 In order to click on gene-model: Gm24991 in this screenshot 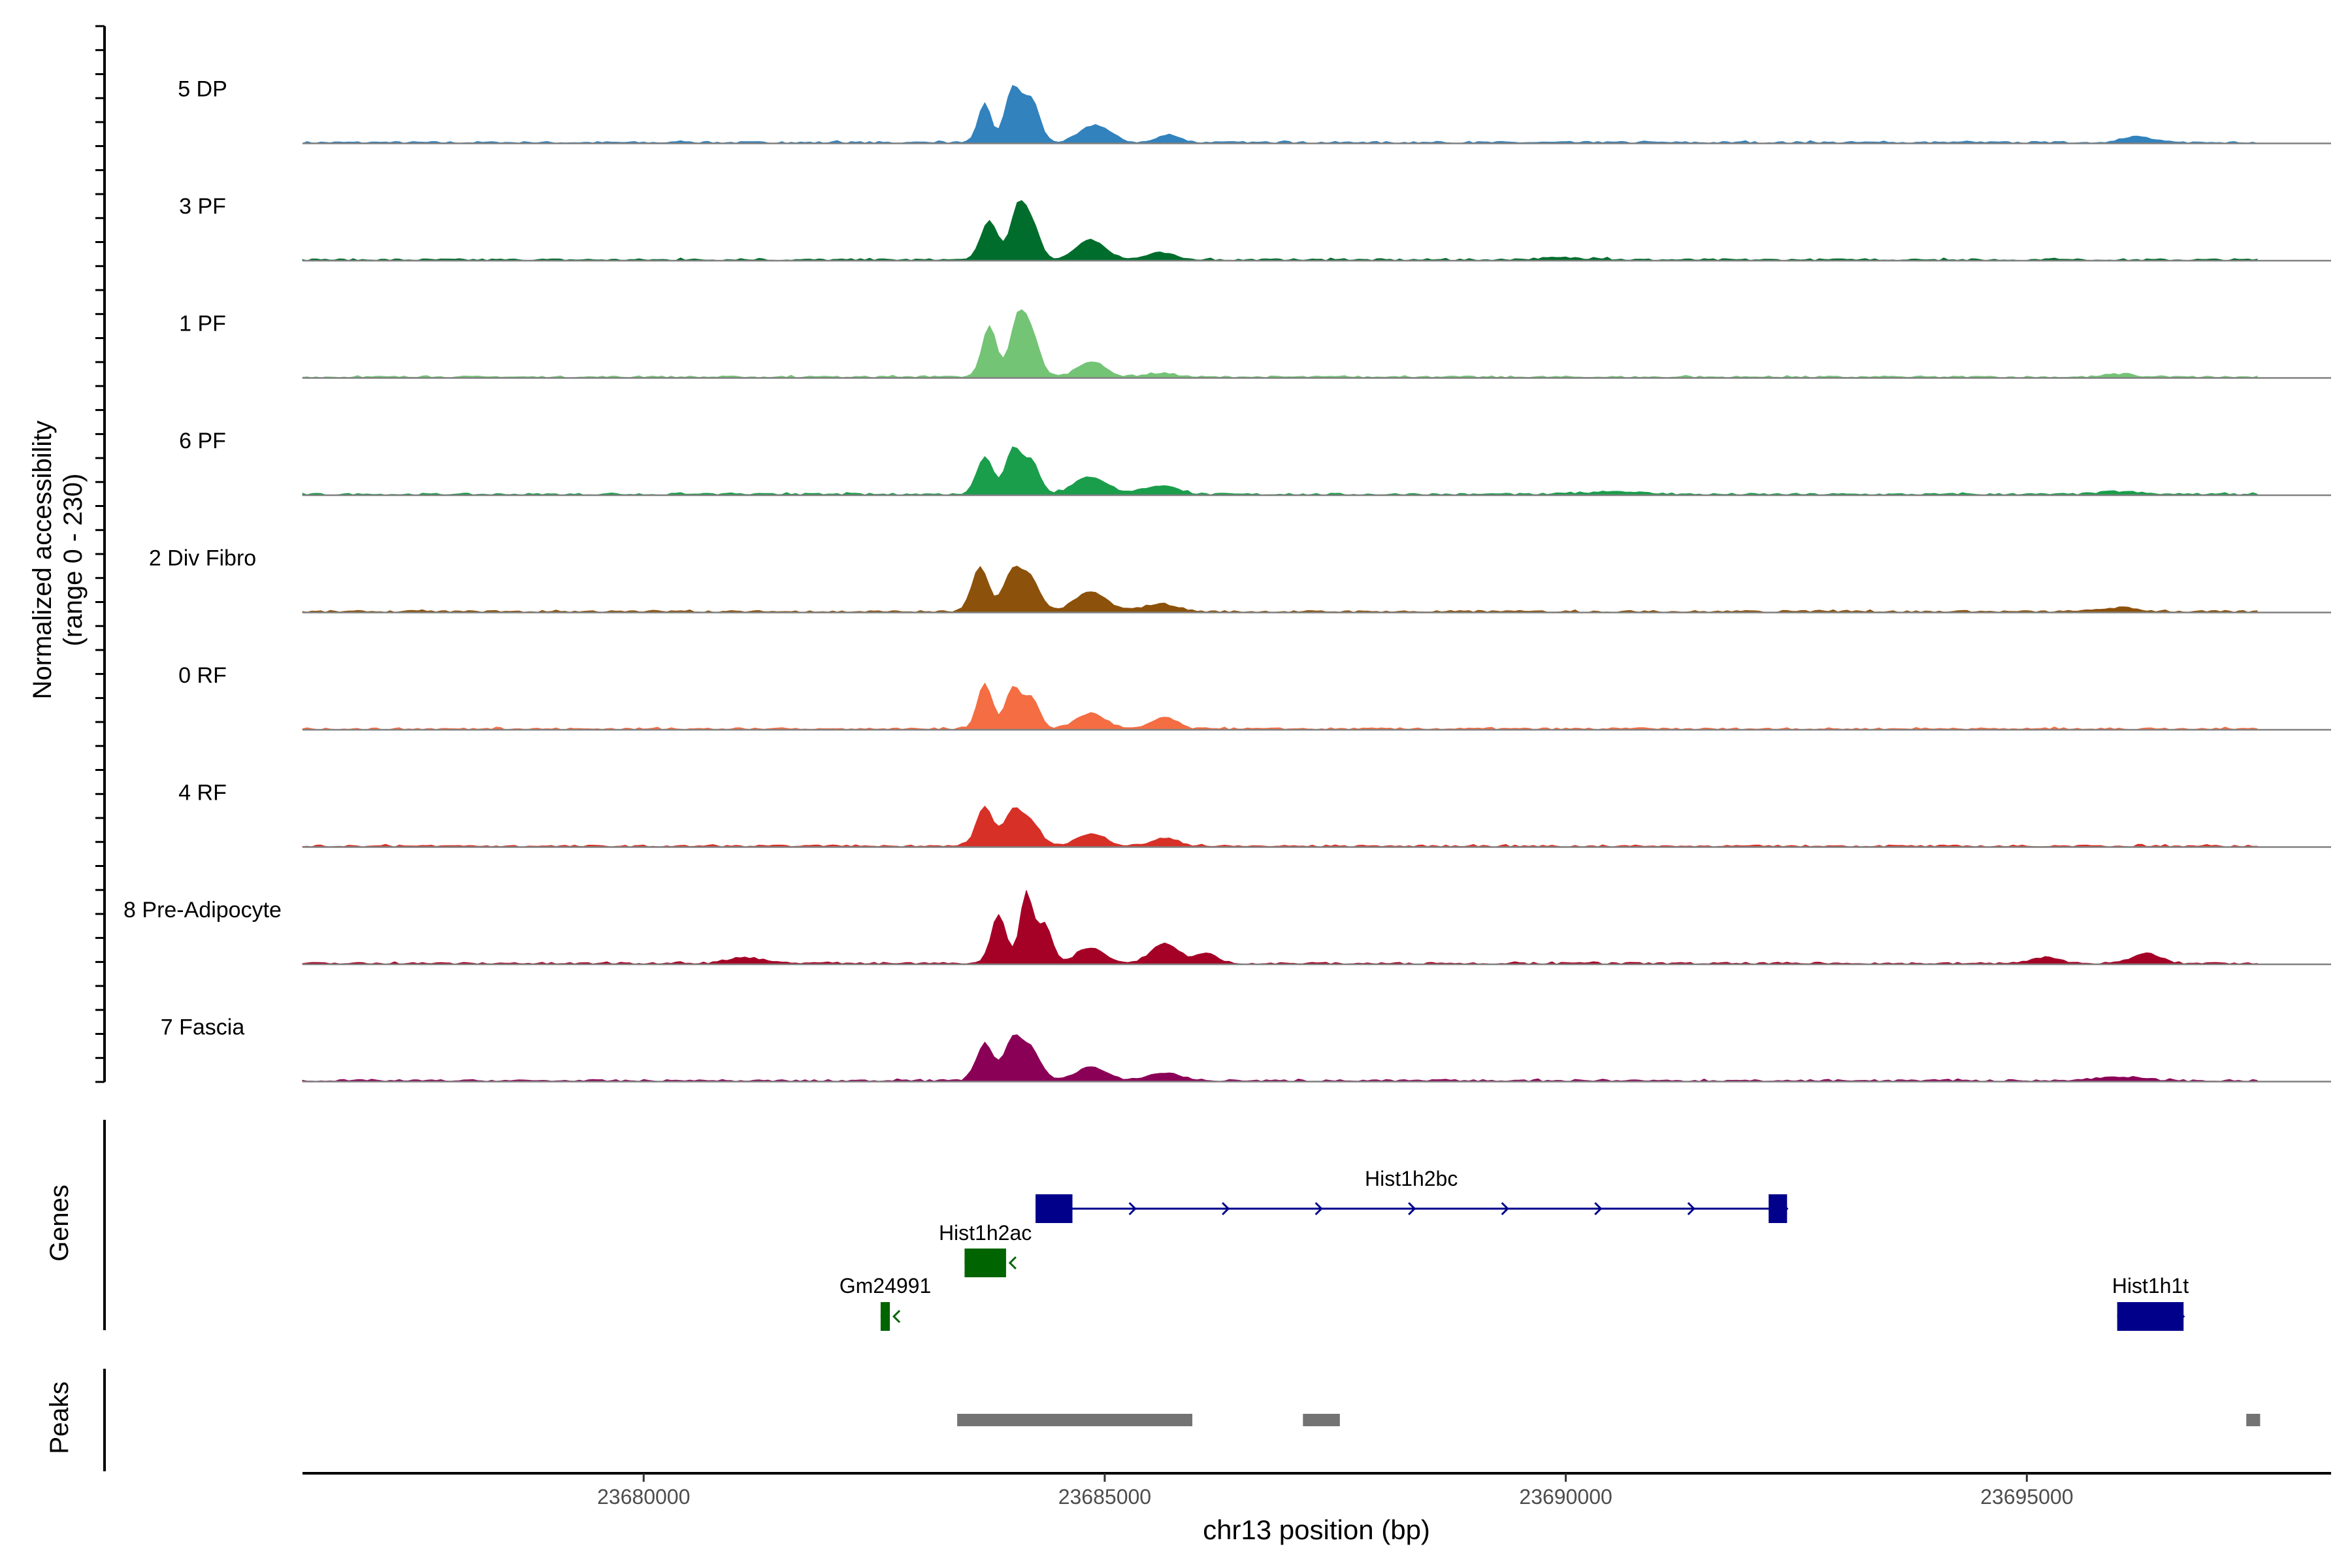, I will do `click(886, 1302)`.